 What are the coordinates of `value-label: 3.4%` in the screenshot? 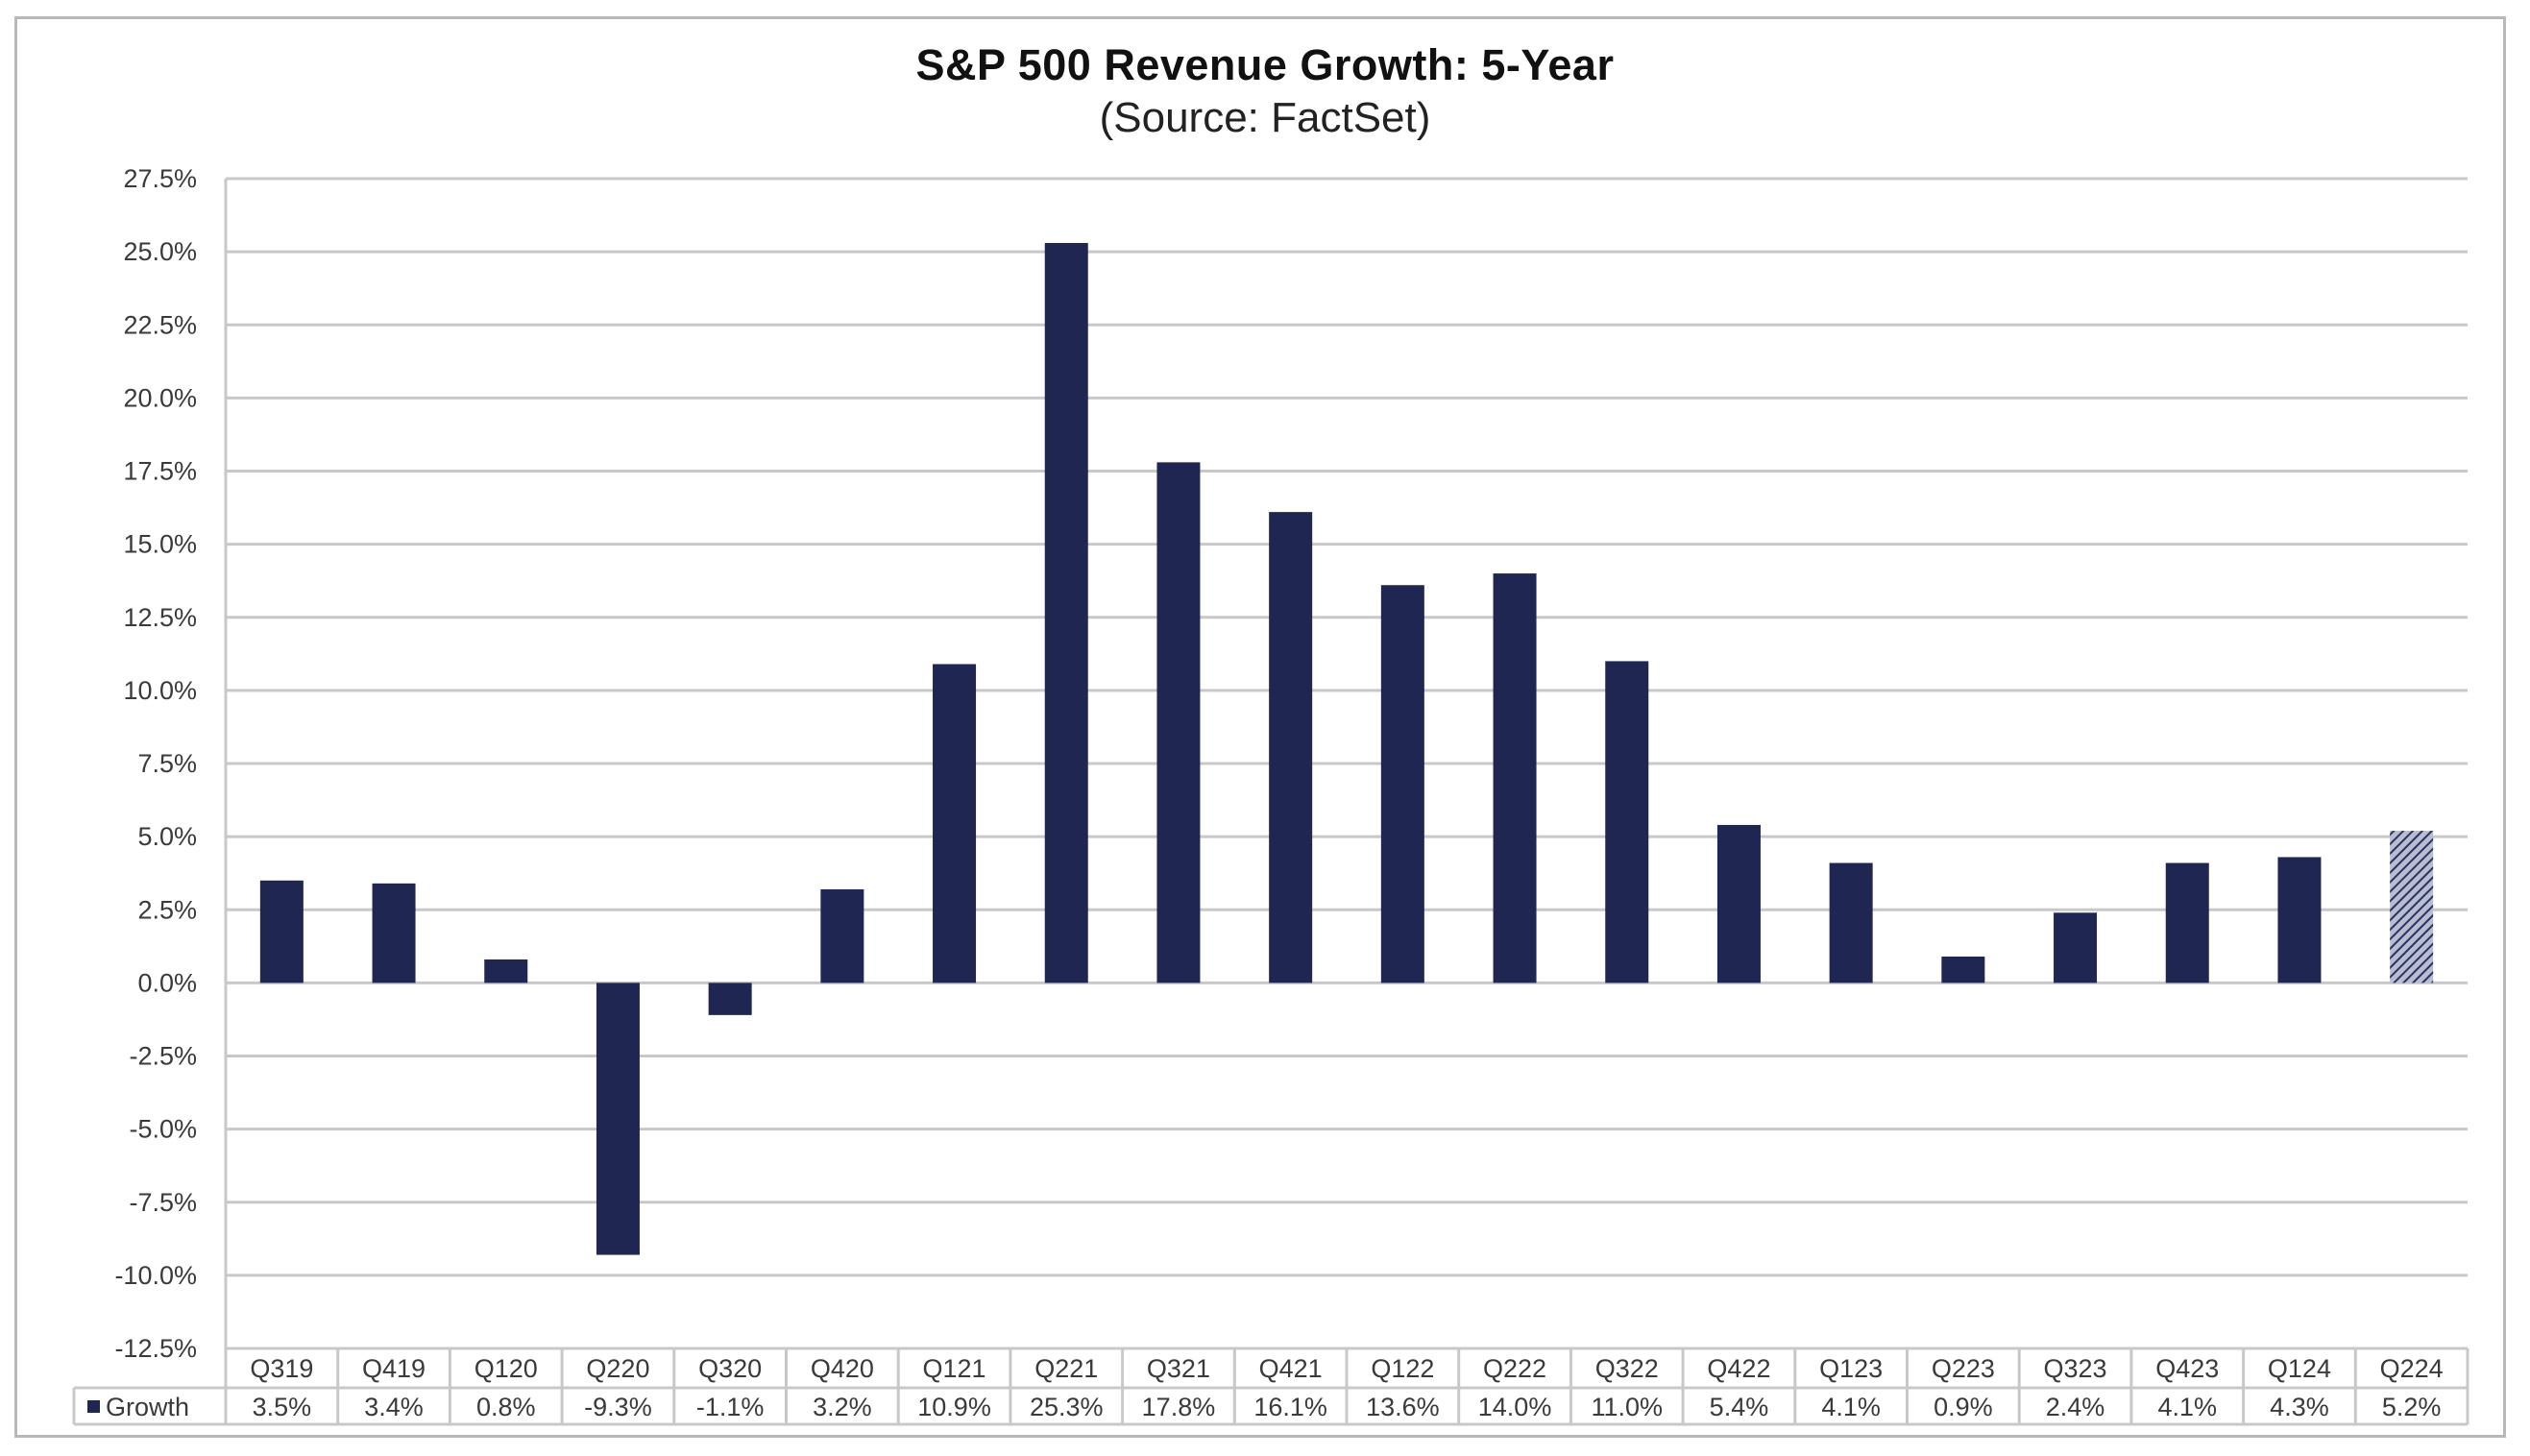 It's located at (394, 1407).